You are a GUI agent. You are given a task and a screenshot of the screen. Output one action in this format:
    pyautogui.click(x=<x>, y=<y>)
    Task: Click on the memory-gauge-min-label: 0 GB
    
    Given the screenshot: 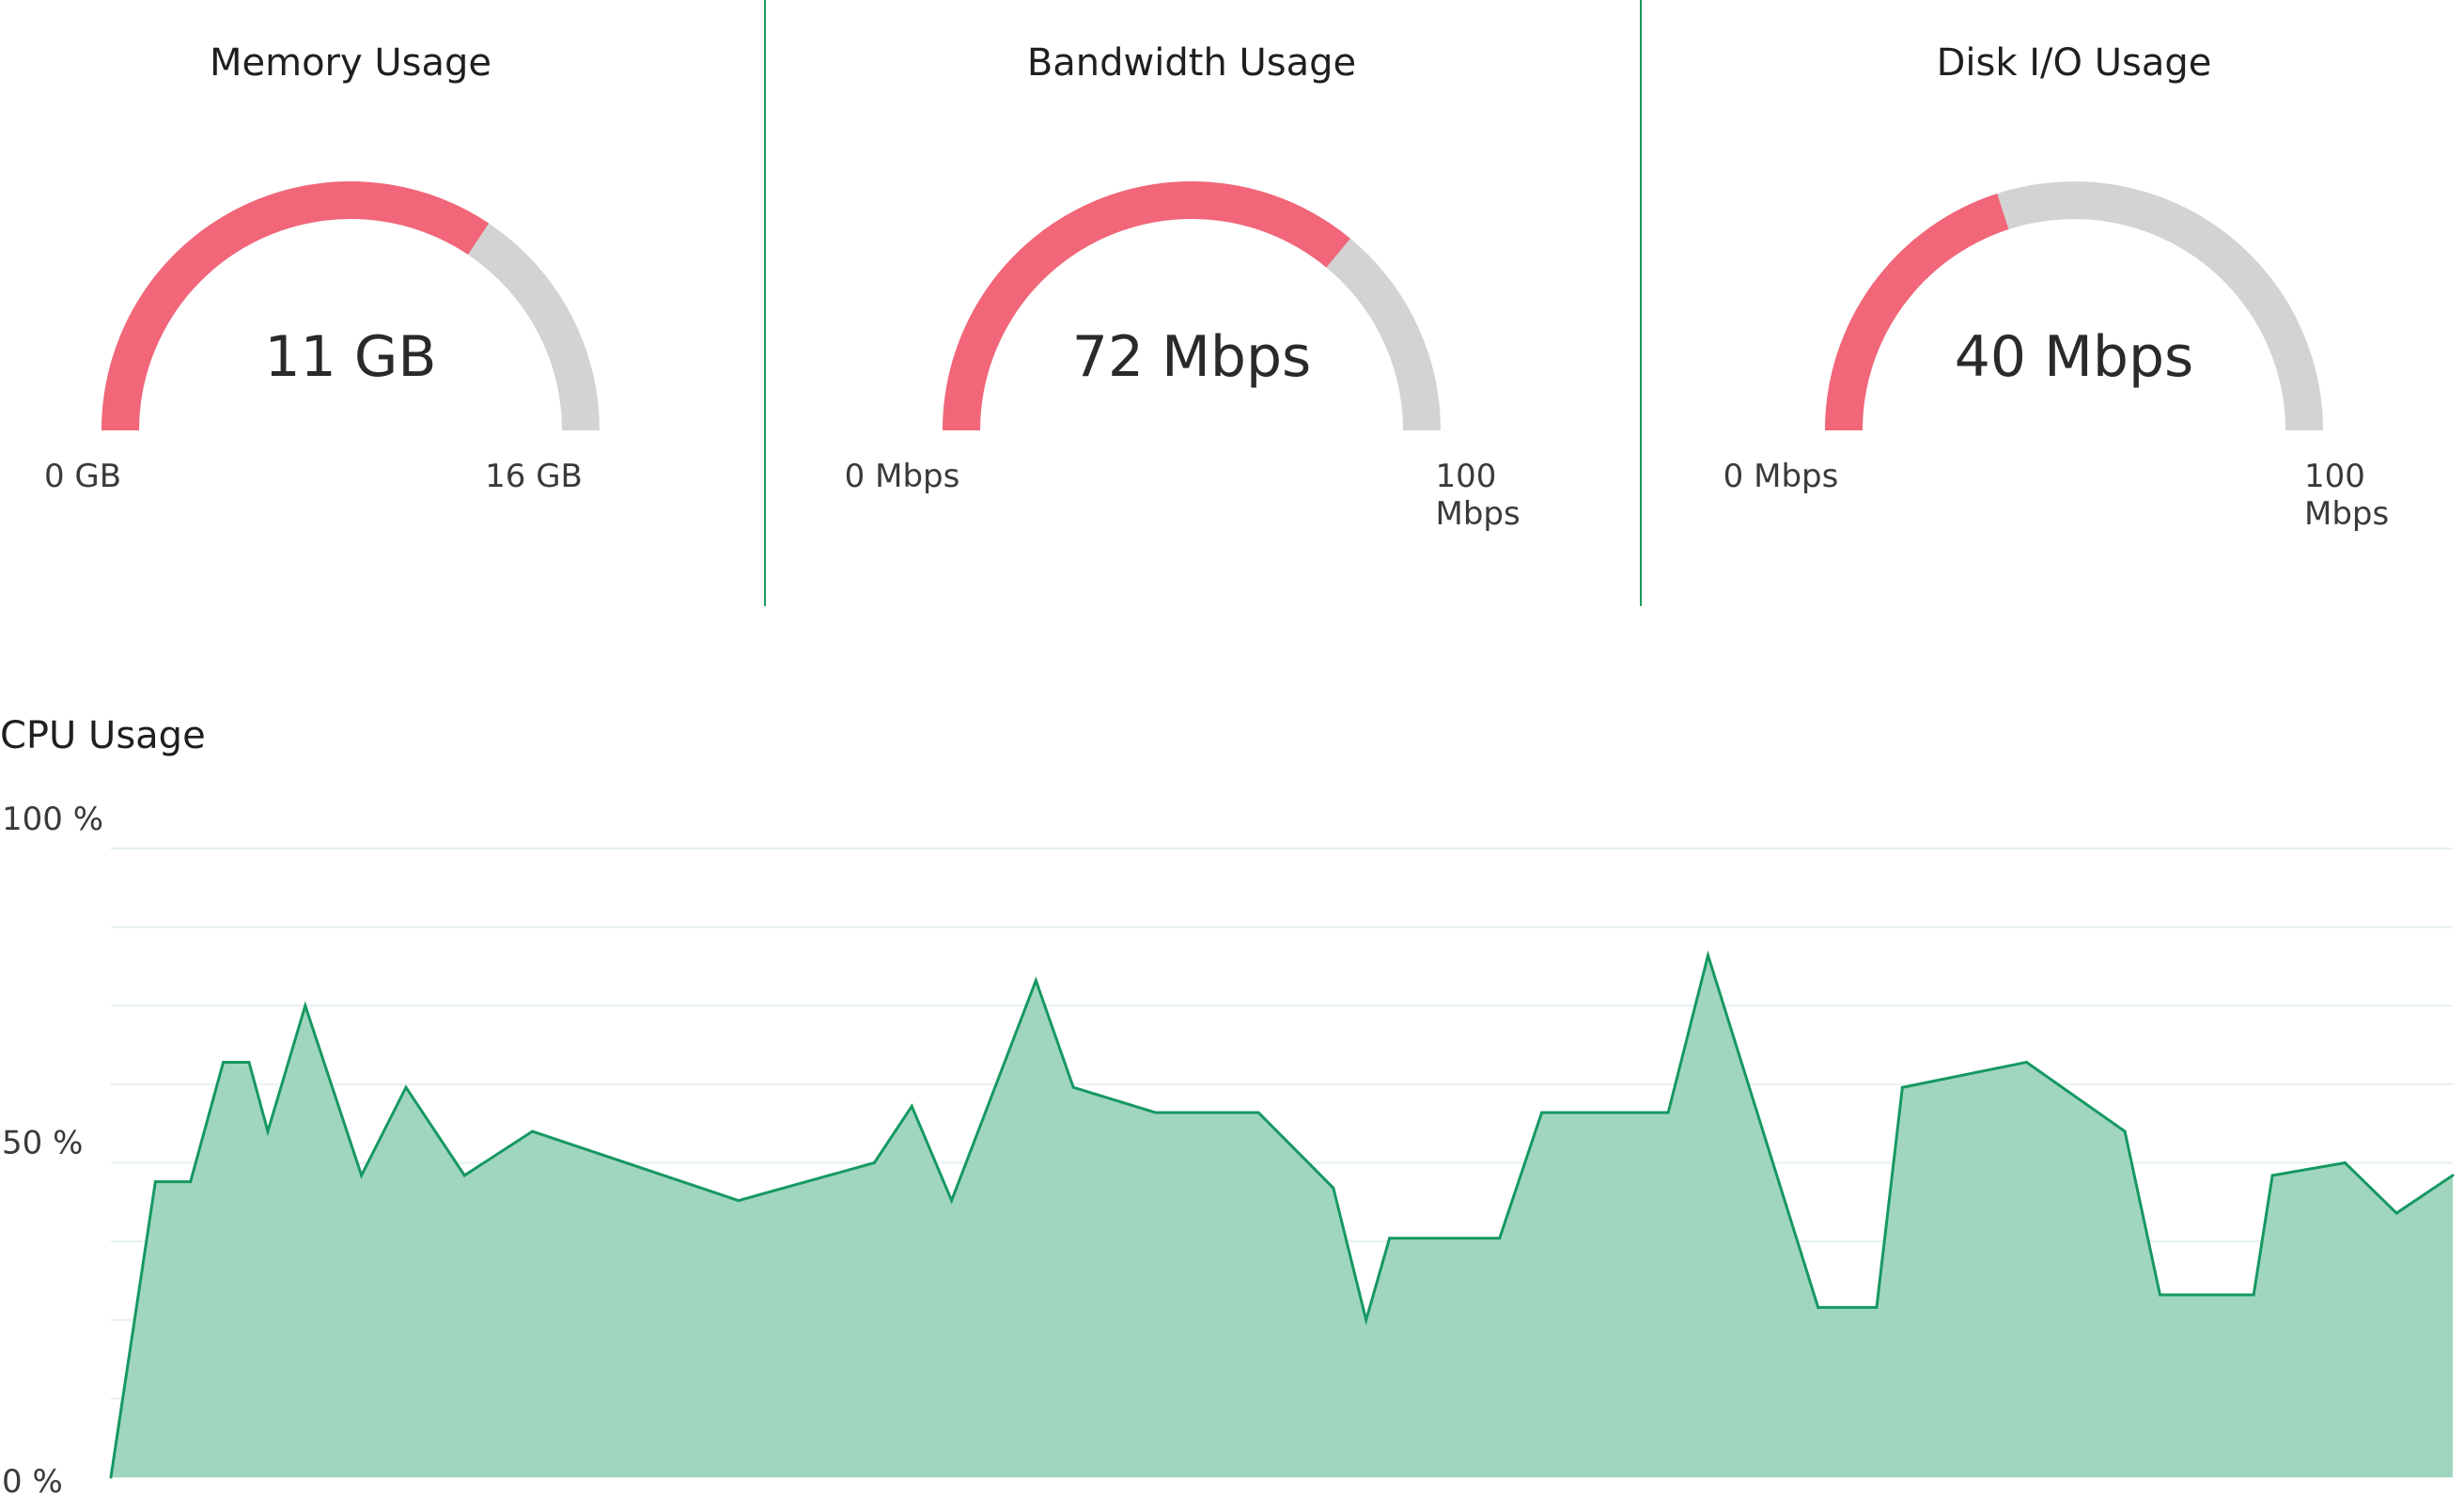 What is the action you would take?
    pyautogui.click(x=82, y=476)
    